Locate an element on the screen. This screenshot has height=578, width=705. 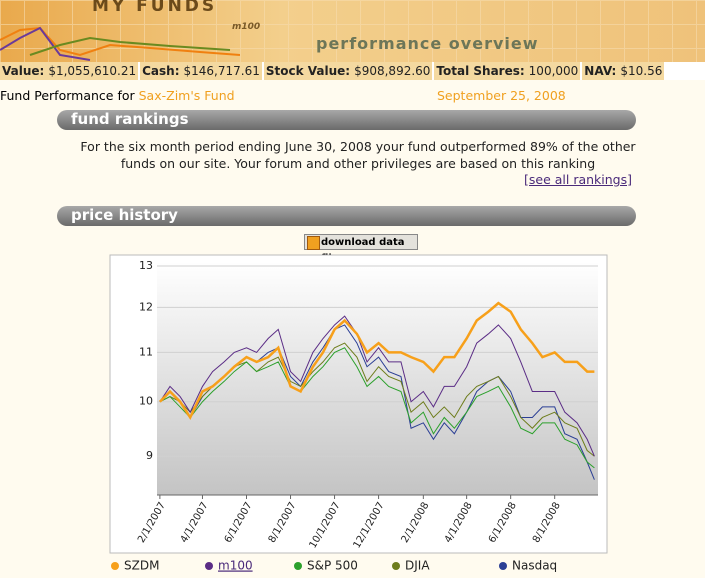
stat: Cash: $146,717.61 is located at coordinates (201, 71).